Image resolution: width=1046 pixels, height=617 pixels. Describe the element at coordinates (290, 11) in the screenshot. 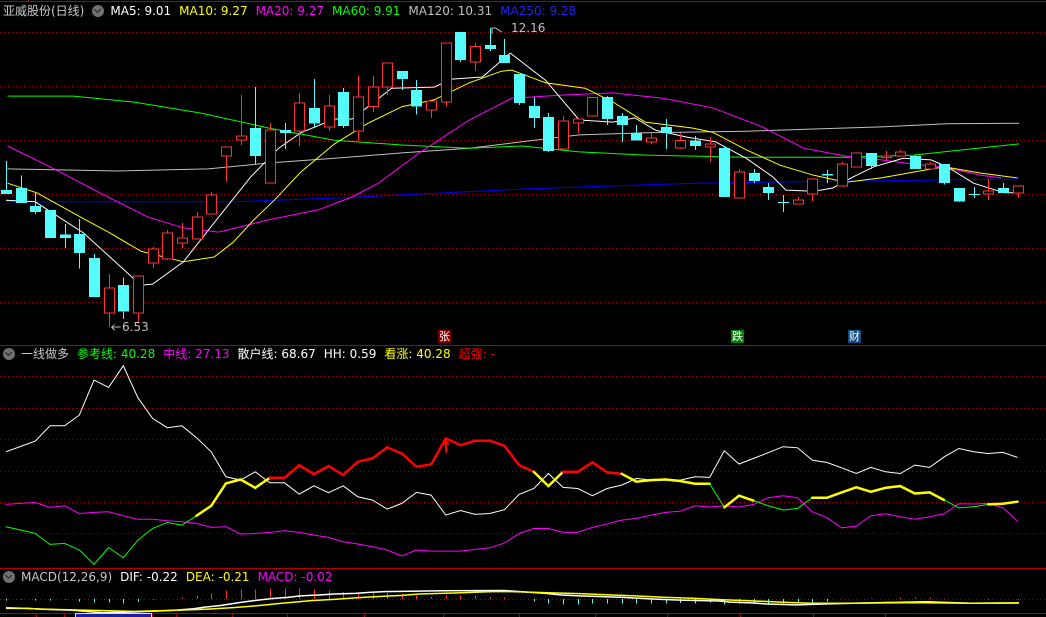

I see `legend-ma20: MA209.27` at that location.